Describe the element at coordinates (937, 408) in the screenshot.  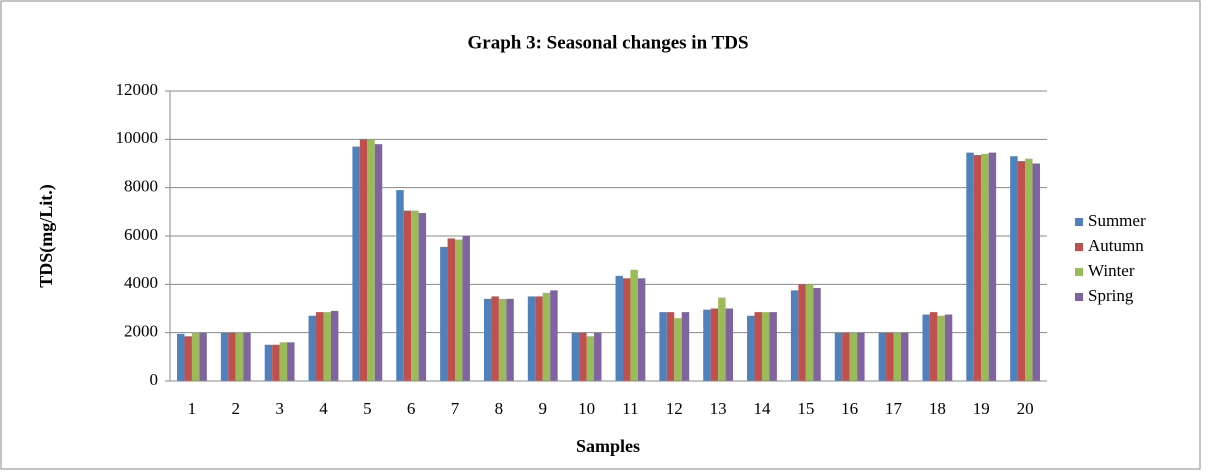
I see `x-tick-label: 18` at that location.